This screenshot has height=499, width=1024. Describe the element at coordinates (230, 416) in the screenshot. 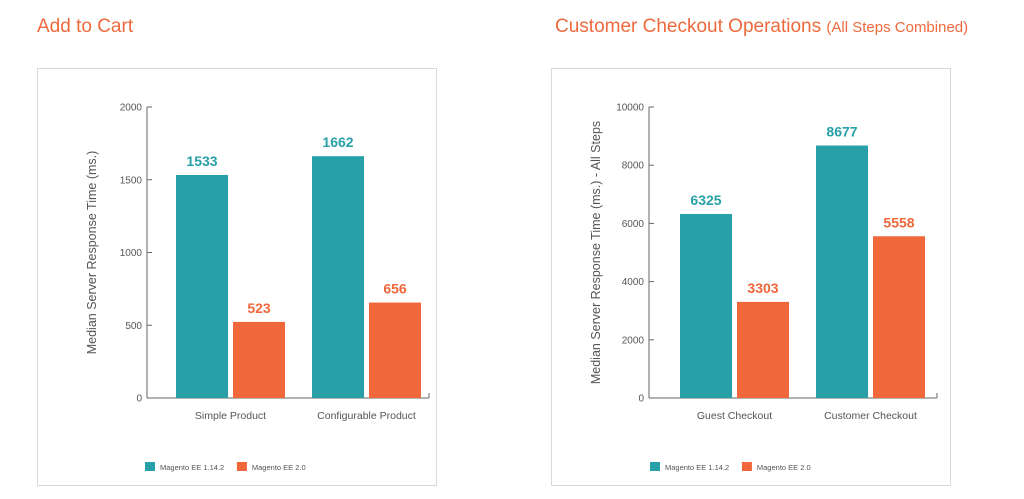

I see `x-tick-label-simple-product: Simple Product` at that location.